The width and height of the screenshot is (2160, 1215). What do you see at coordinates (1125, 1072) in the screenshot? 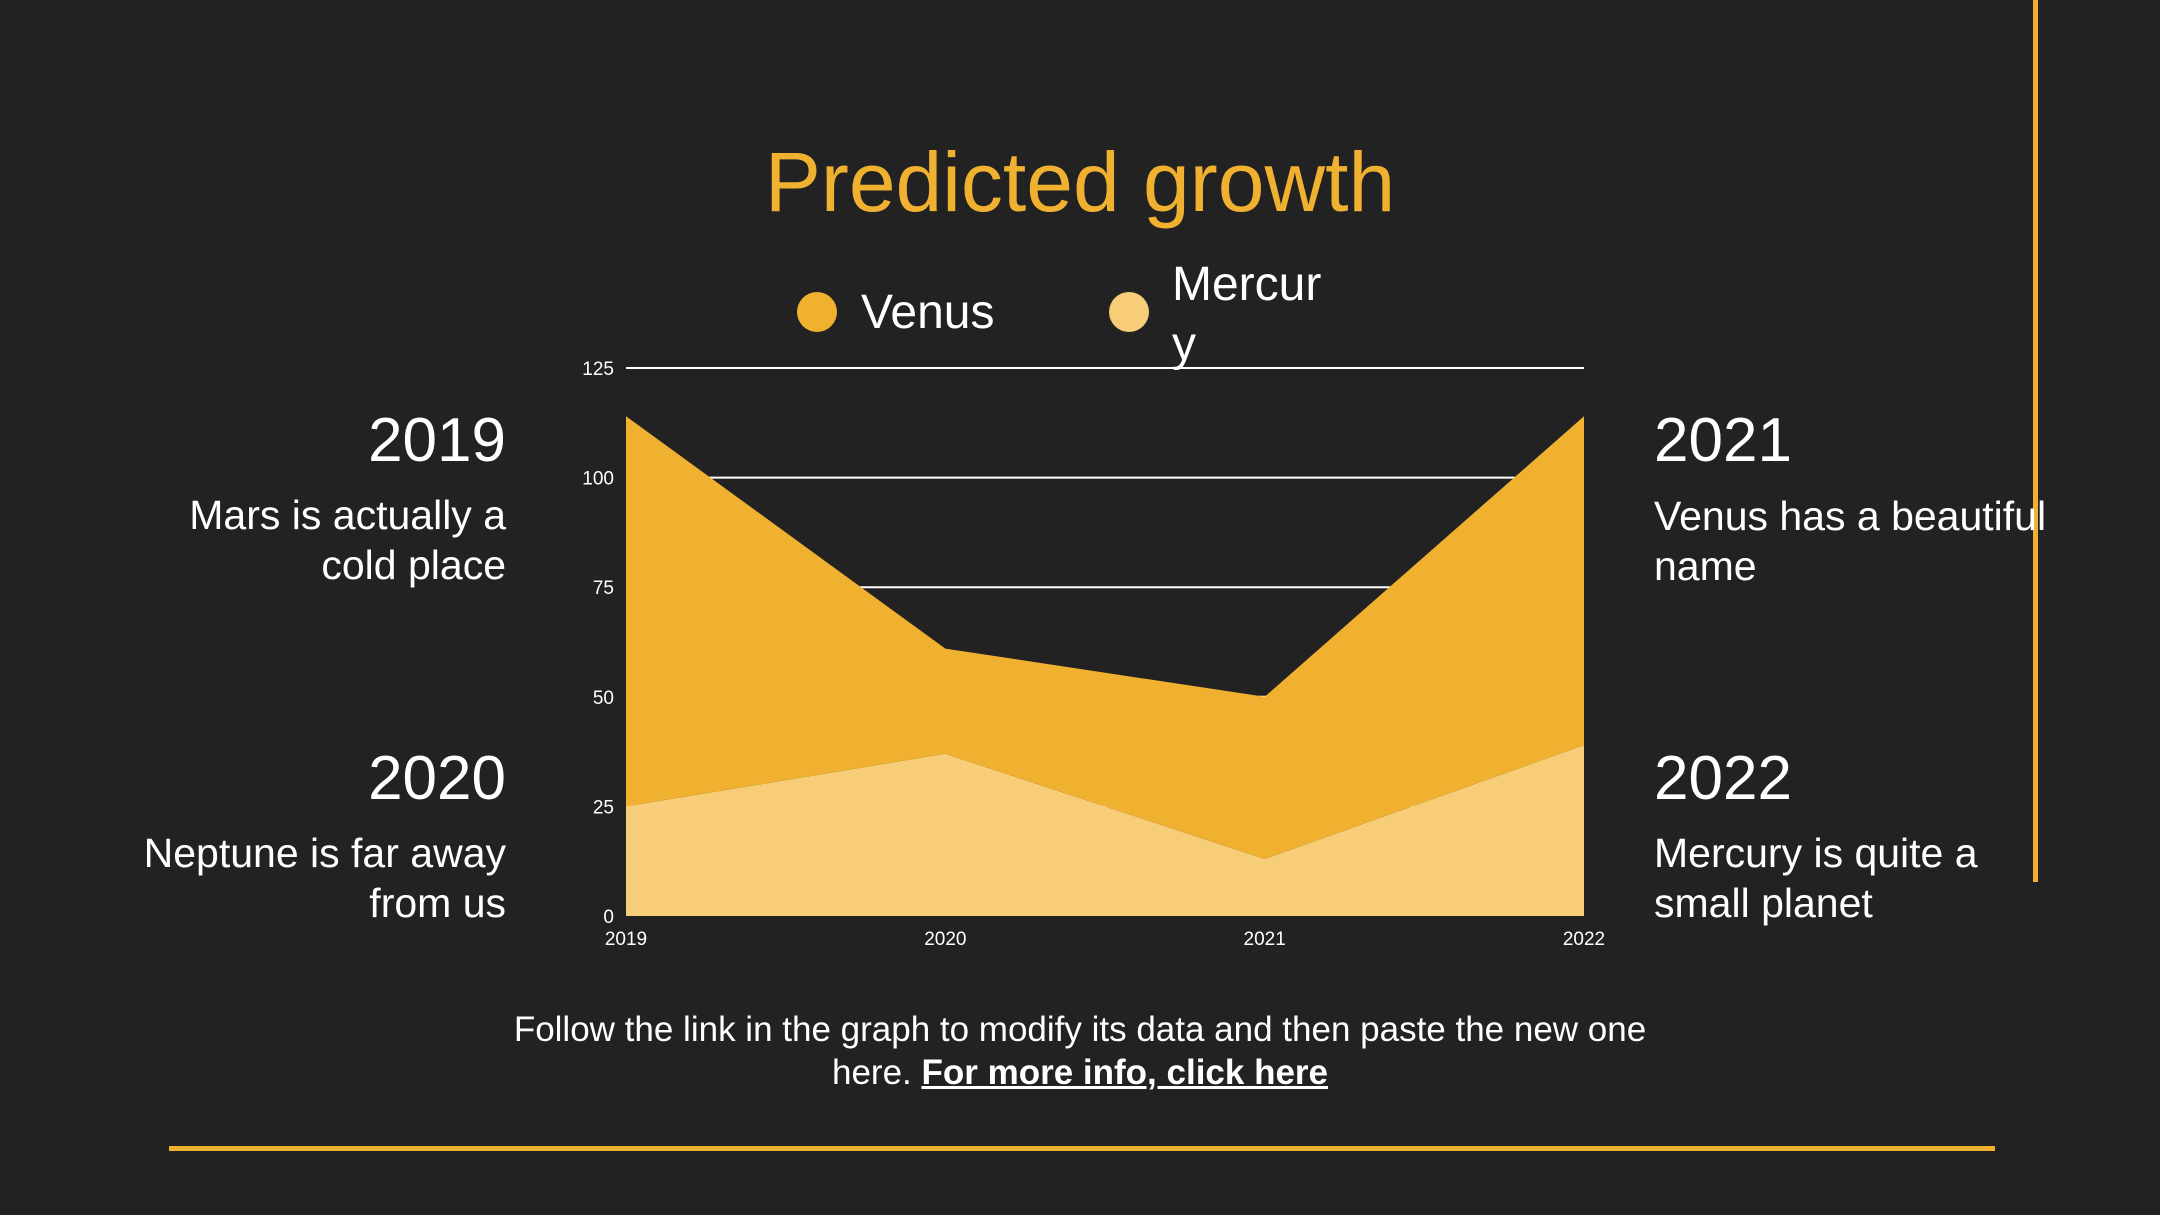
I see `more-info-link: For more info, click here` at bounding box center [1125, 1072].